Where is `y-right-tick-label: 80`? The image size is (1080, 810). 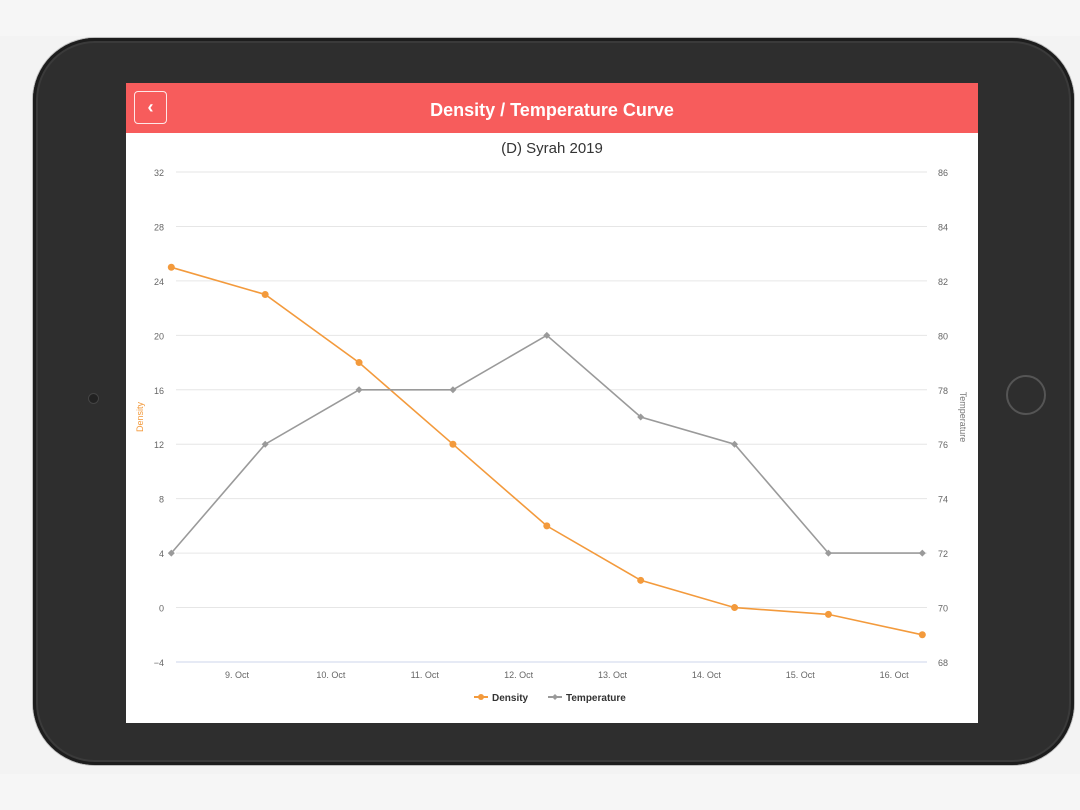 y-right-tick-label: 80 is located at coordinates (943, 336).